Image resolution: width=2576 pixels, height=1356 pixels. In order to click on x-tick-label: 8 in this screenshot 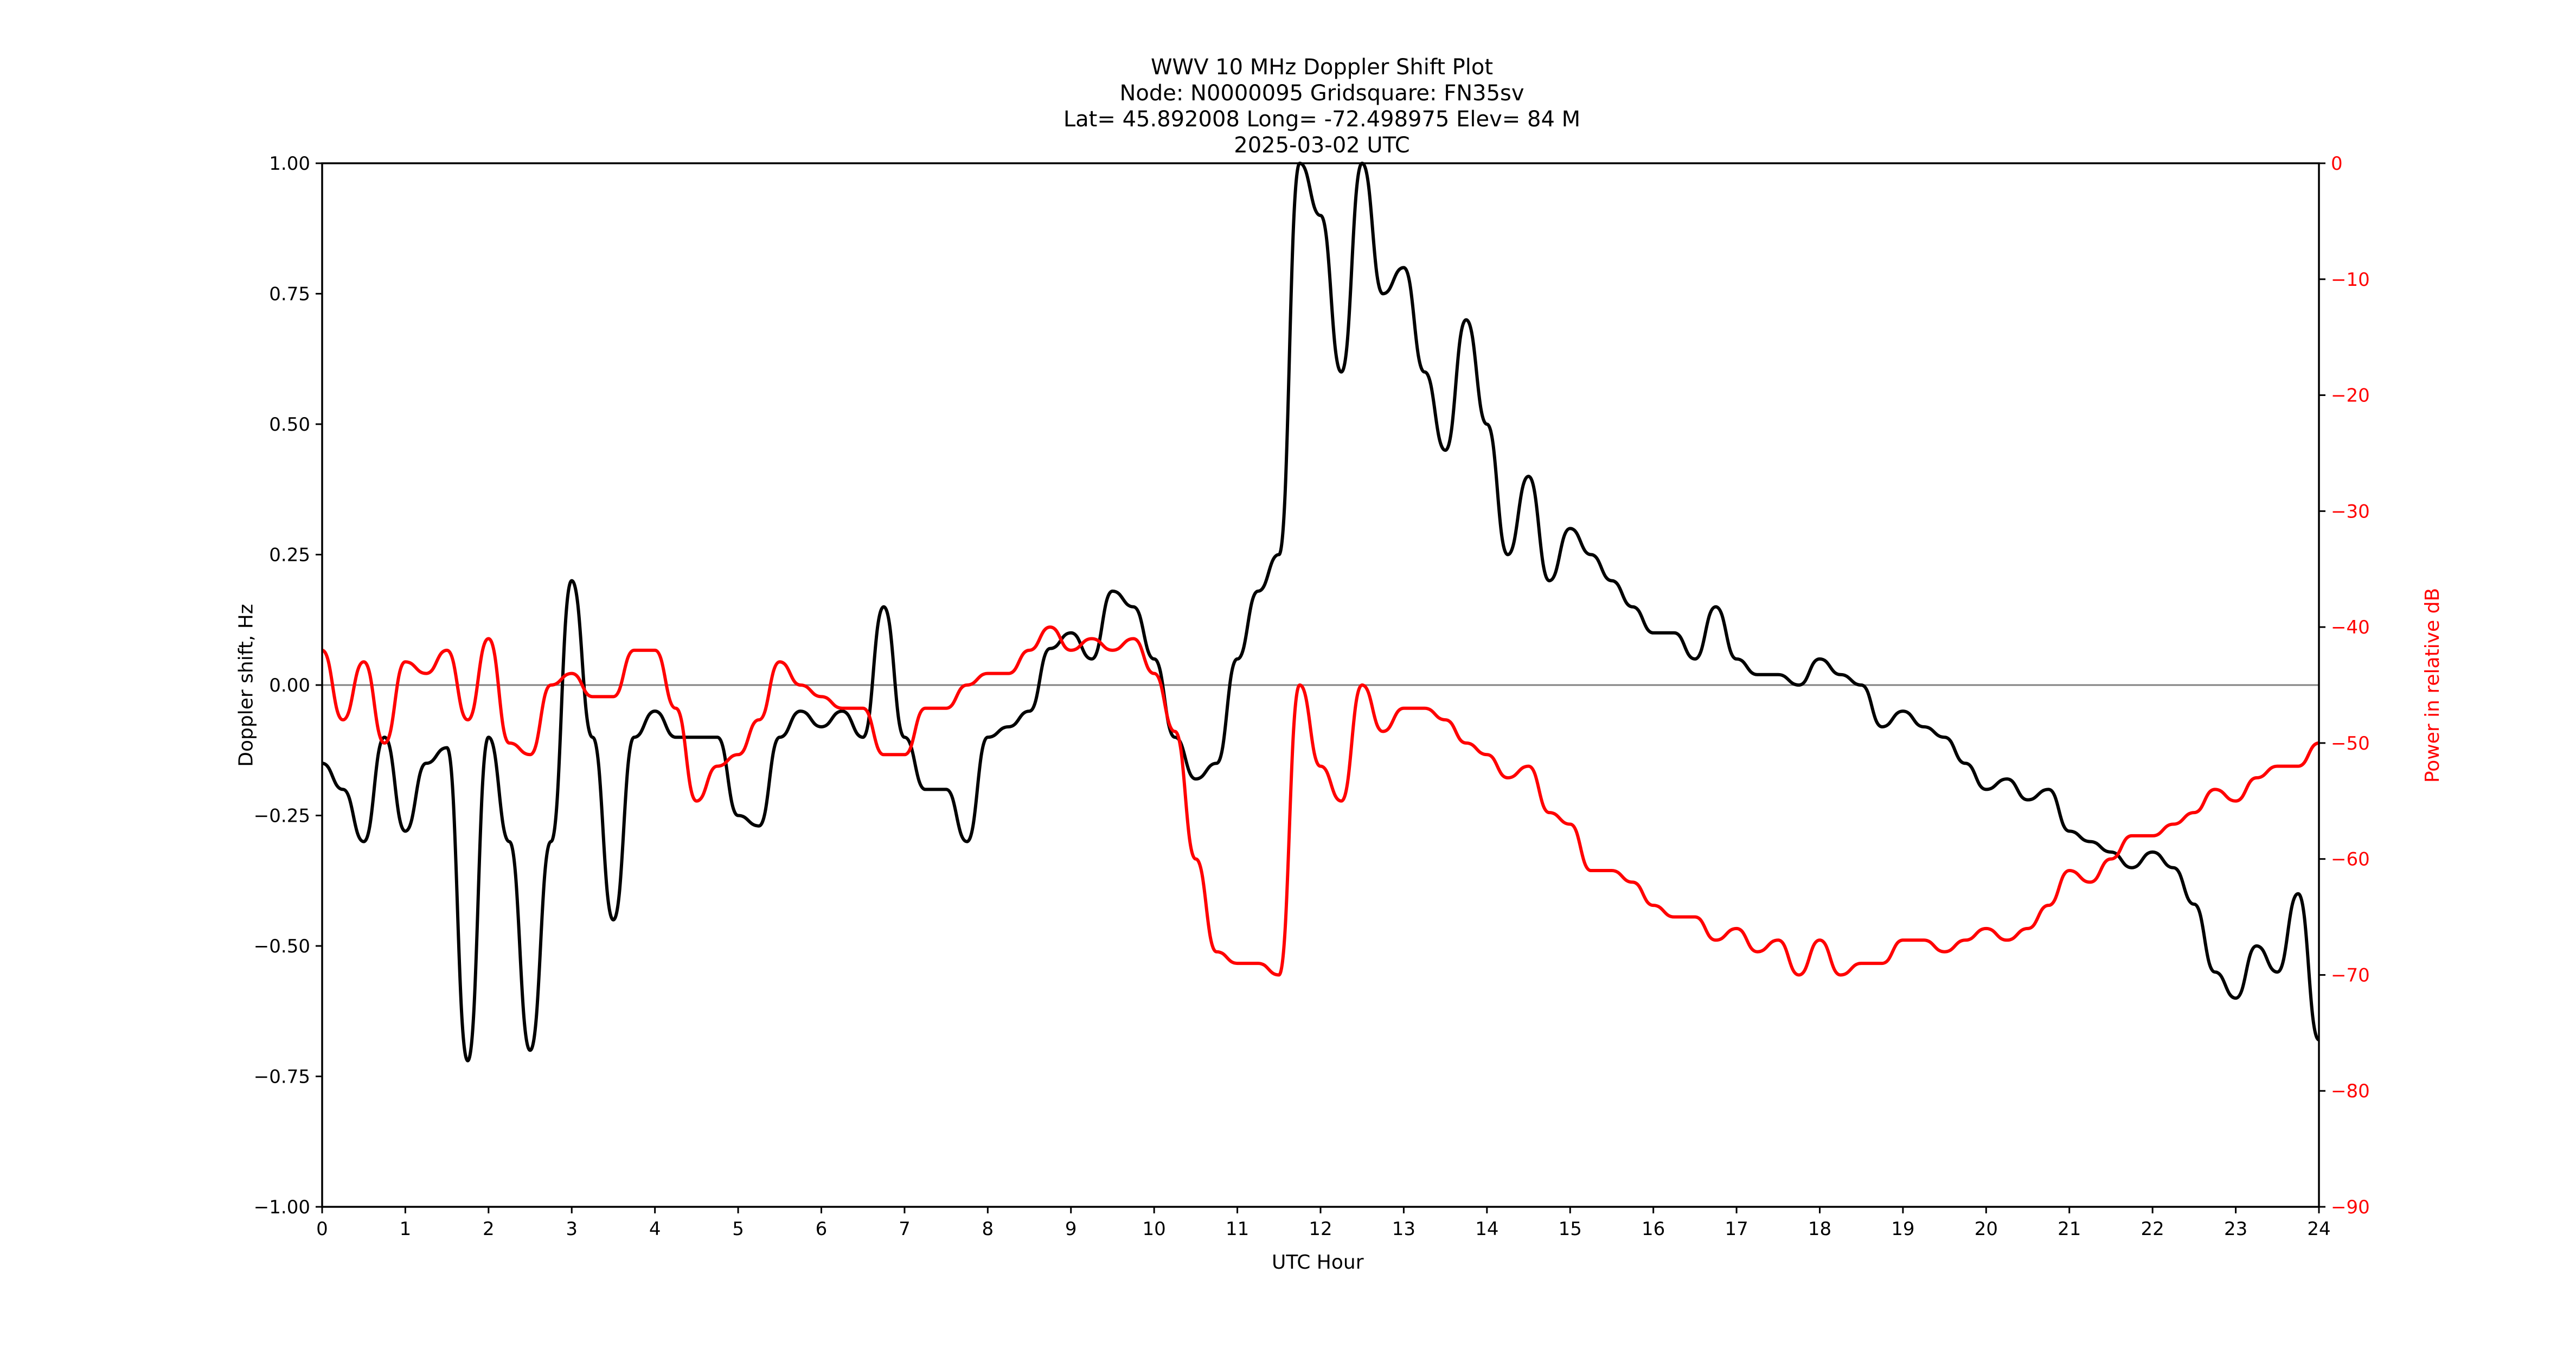, I will do `click(988, 1229)`.